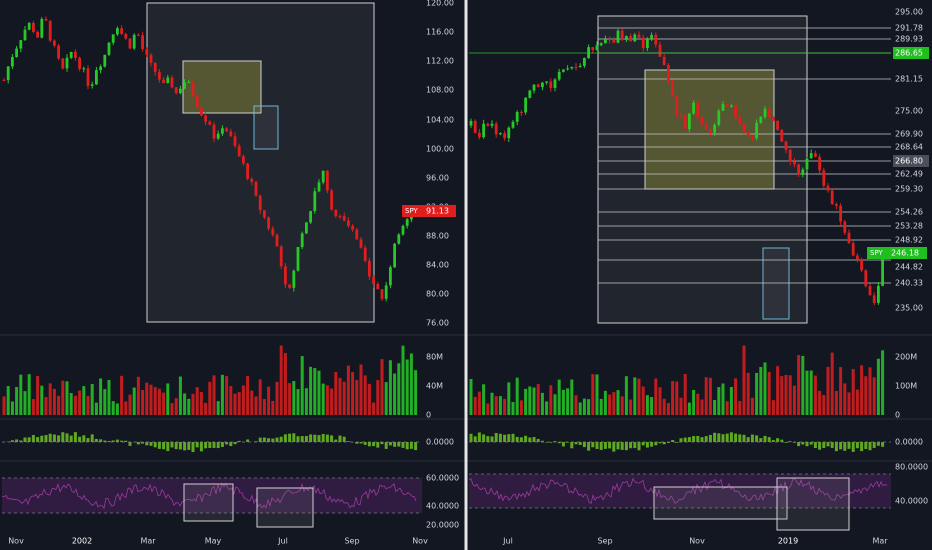 Image resolution: width=932 pixels, height=550 pixels. Describe the element at coordinates (911, 161) in the screenshot. I see `price-label-bg` at that location.